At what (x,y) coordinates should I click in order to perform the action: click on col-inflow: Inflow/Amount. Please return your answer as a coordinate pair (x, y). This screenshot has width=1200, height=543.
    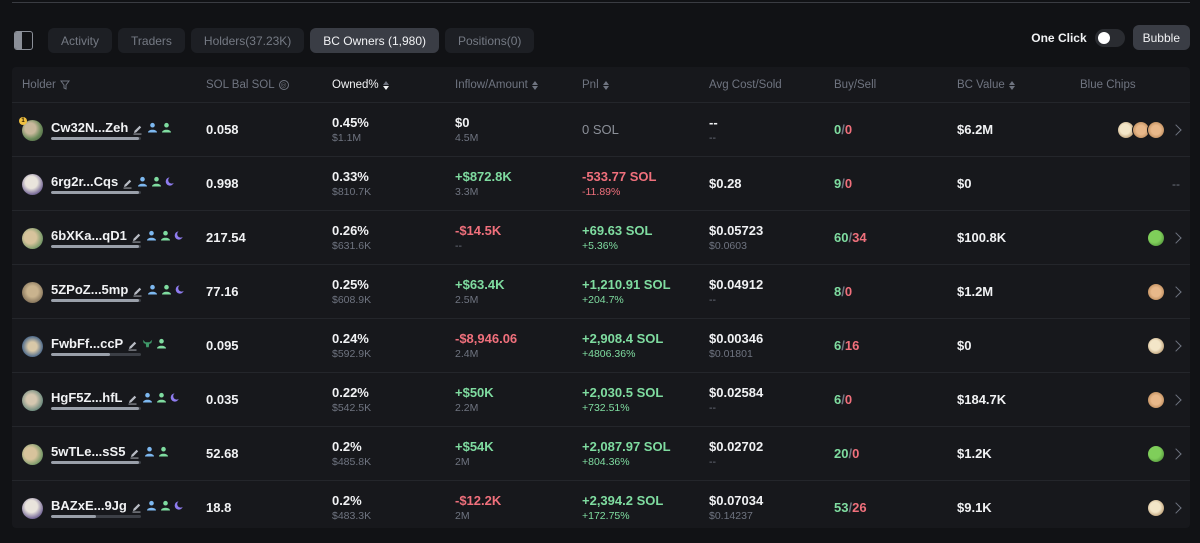
    Looking at the image, I should click on (496, 85).